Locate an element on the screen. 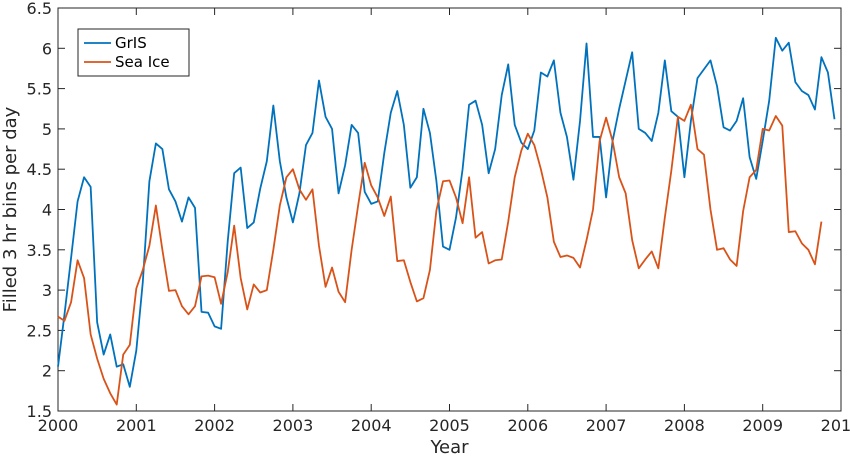  x-tick-label: 2003 is located at coordinates (293, 425).